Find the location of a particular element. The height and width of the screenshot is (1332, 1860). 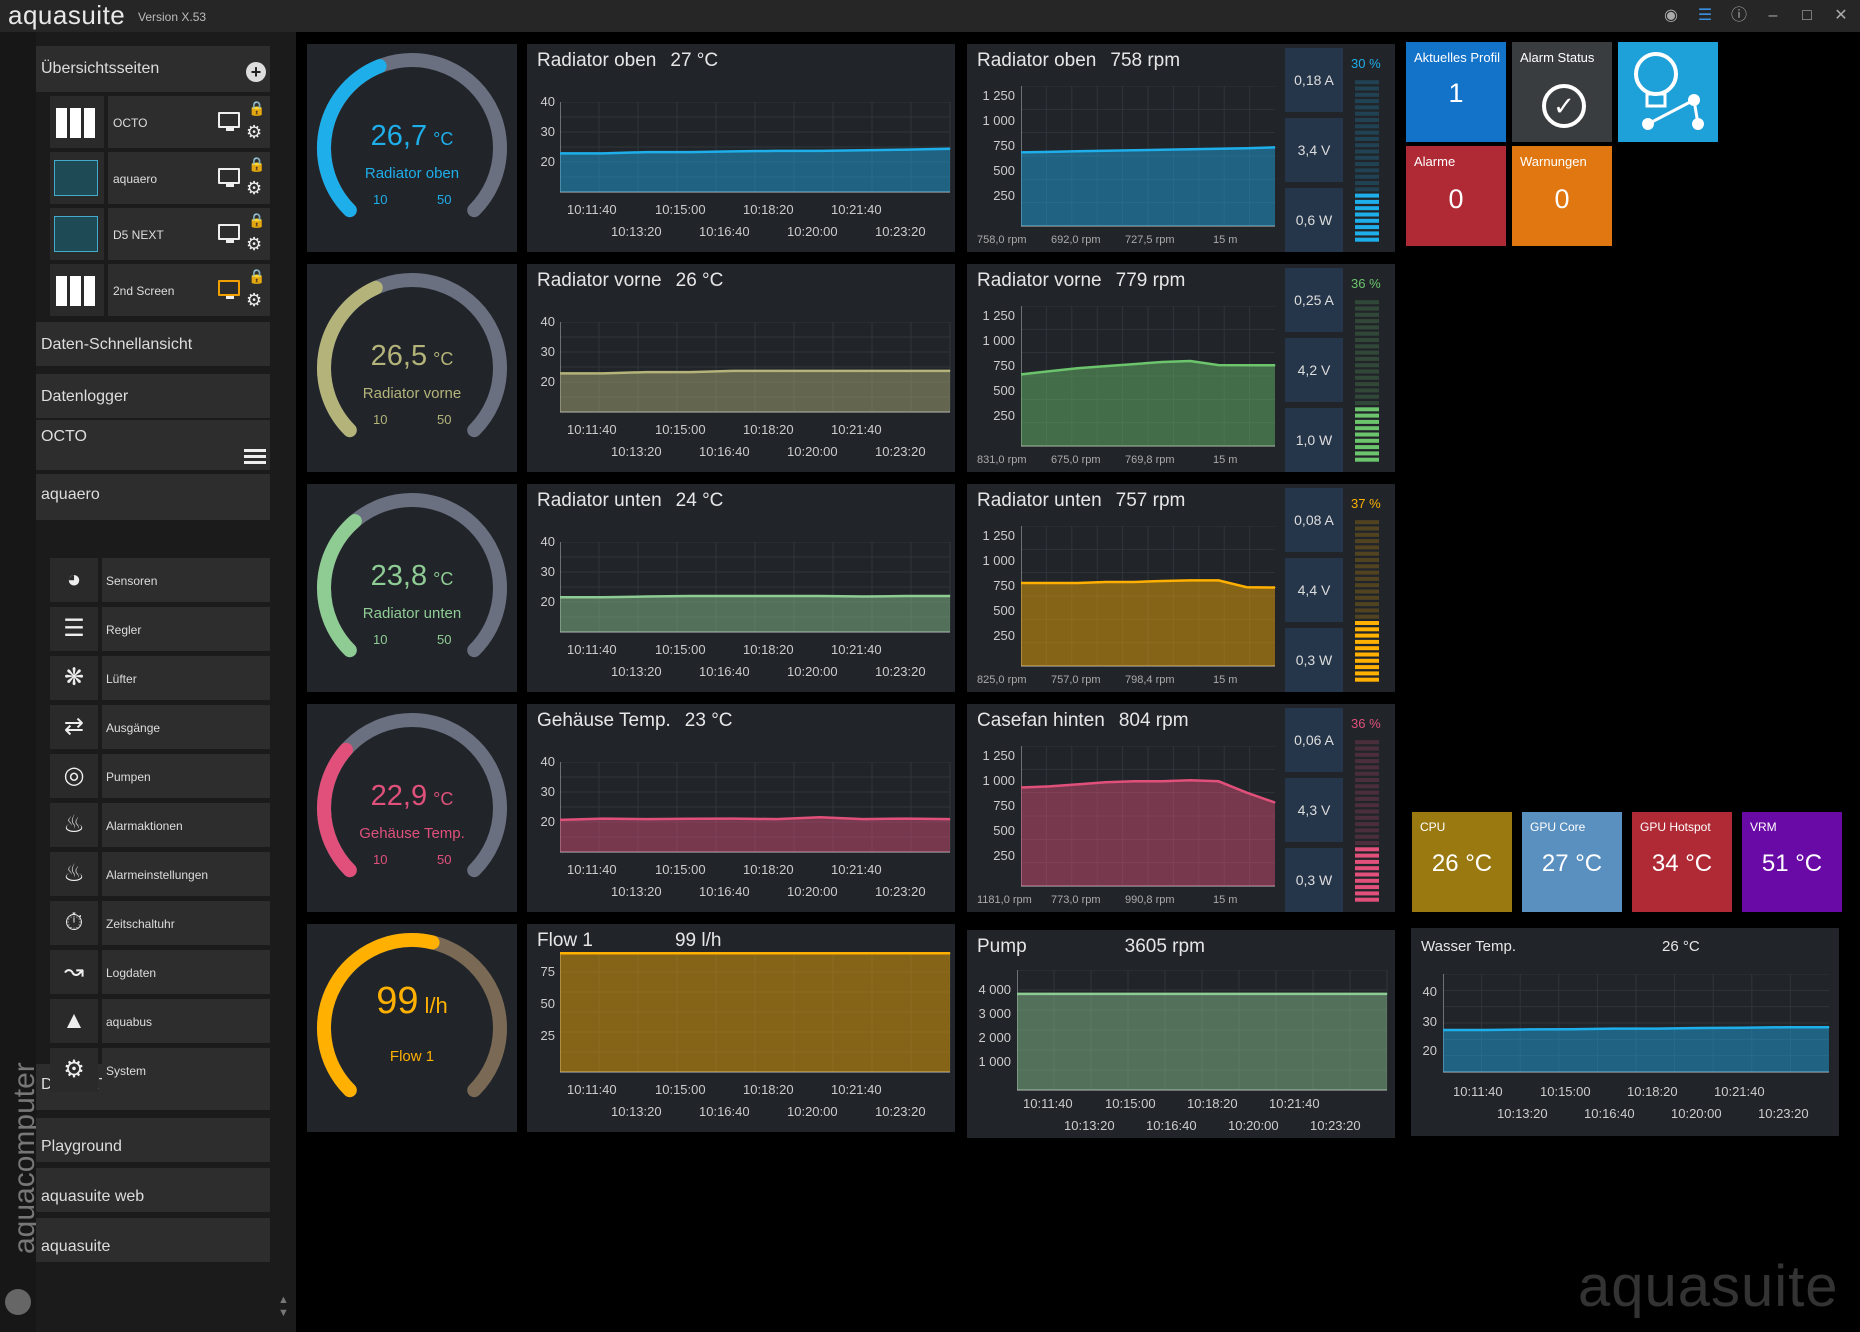

temp-tile-gpu-core: GPU Core 27 °C is located at coordinates (1572, 862).